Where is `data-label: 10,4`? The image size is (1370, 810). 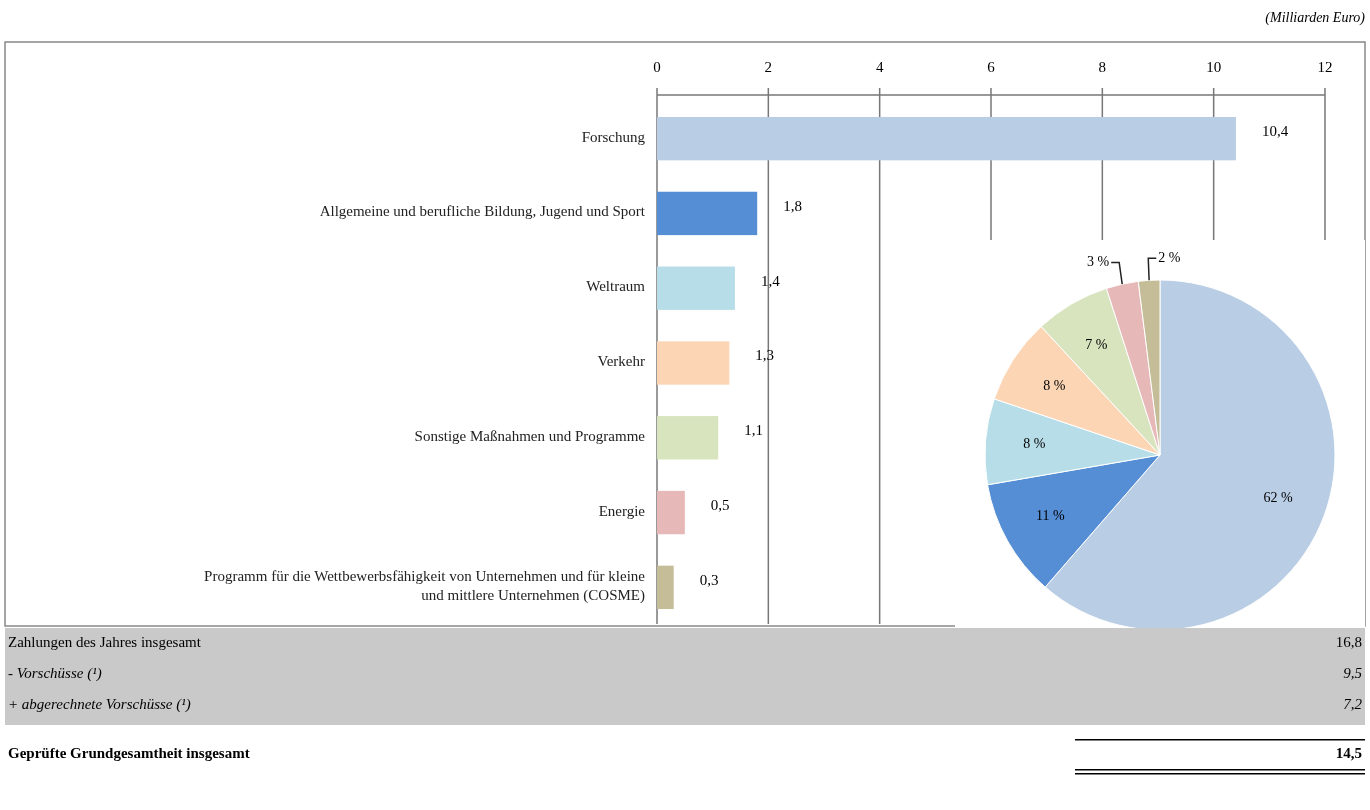
data-label: 10,4 is located at coordinates (1275, 131).